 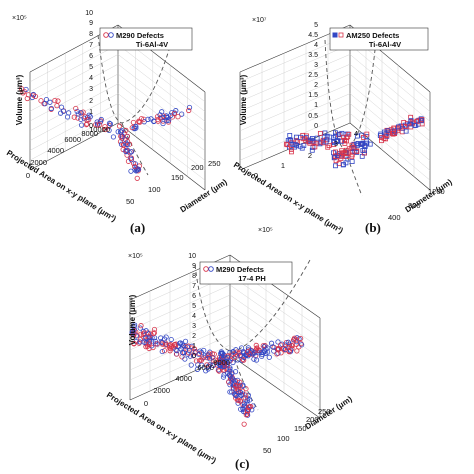 What do you see at coordinates (356, 133) in the screenshot?
I see `x-tick-label: 4` at bounding box center [356, 133].